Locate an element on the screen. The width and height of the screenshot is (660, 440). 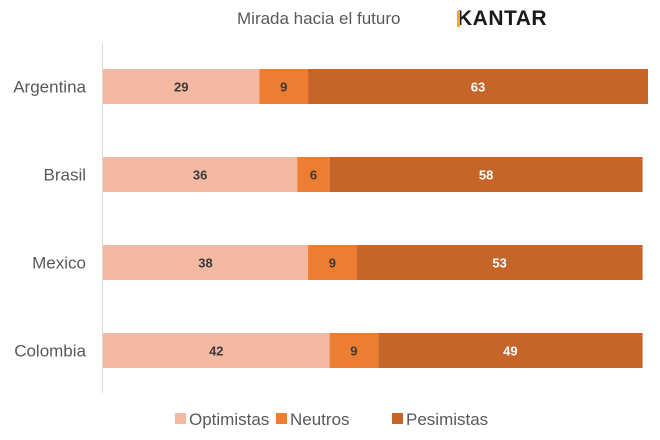
legend-swatch-neutros is located at coordinates (281, 418).